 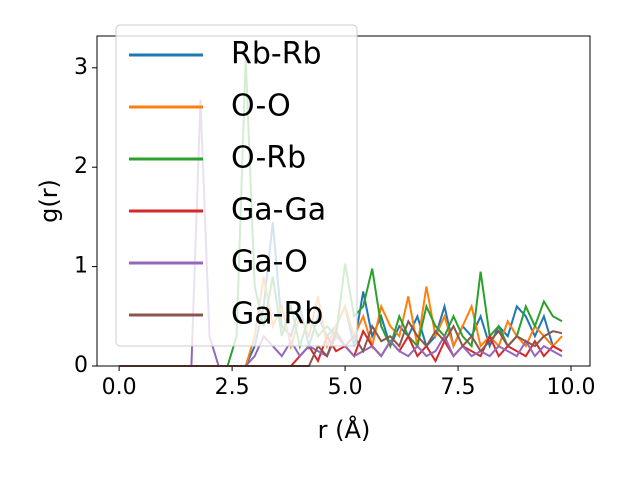 I want to click on x-tick-label: 7.5, so click(x=458, y=387).